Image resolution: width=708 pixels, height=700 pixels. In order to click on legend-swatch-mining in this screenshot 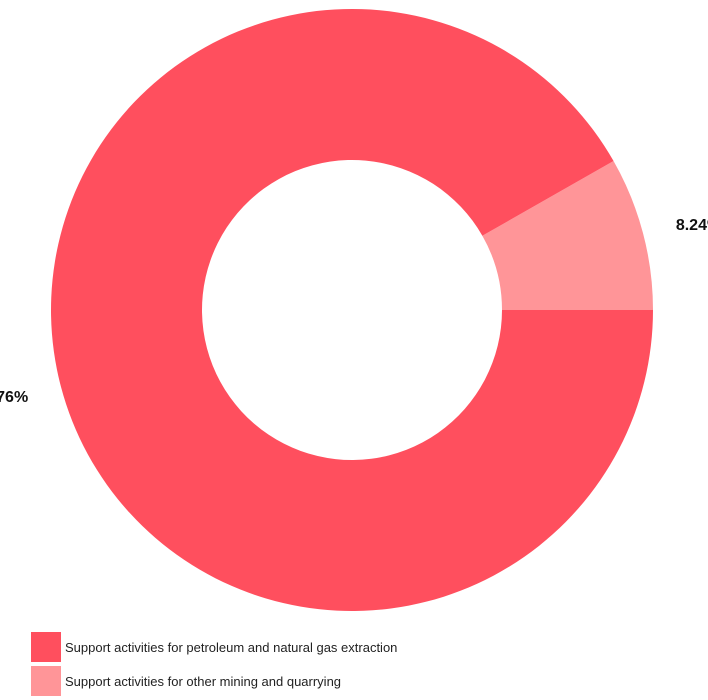, I will do `click(46, 681)`.